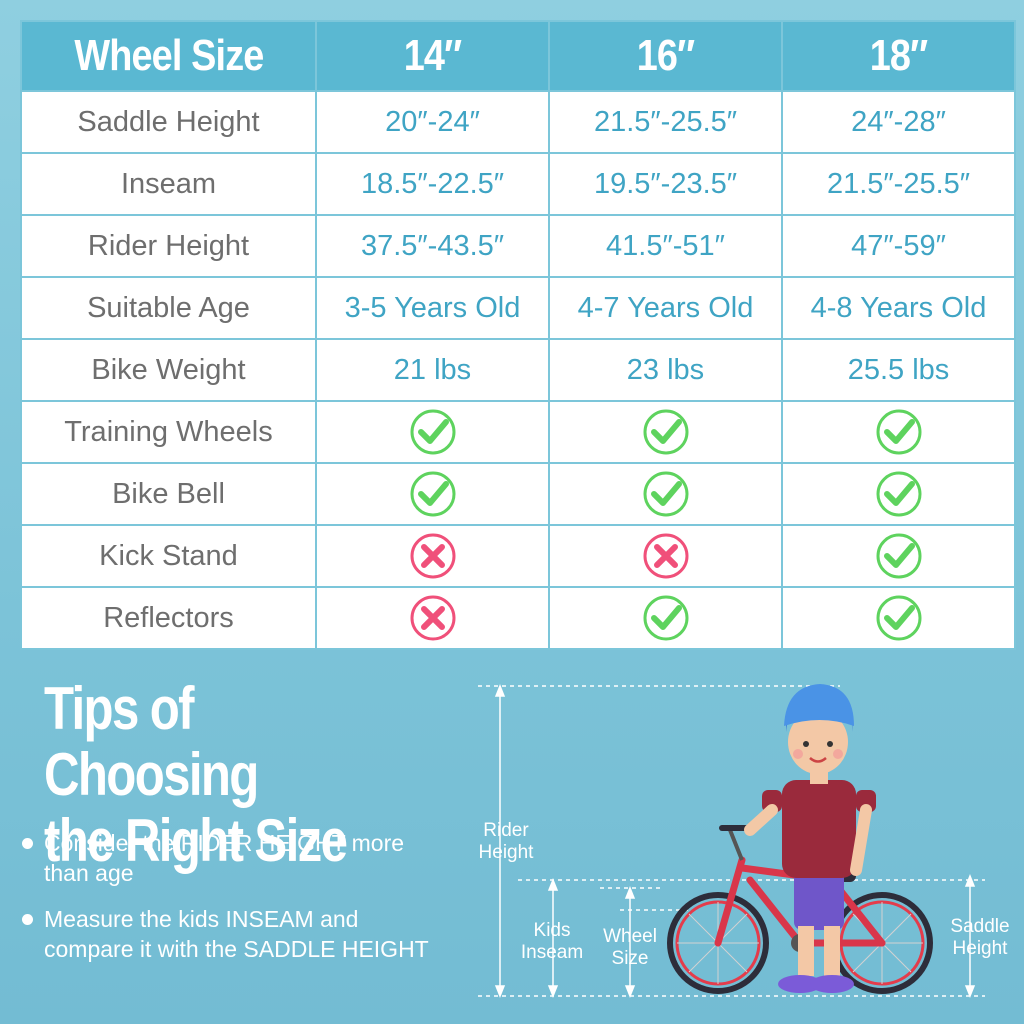  Describe the element at coordinates (168, 556) in the screenshot. I see `row-label: Kick Stand` at that location.